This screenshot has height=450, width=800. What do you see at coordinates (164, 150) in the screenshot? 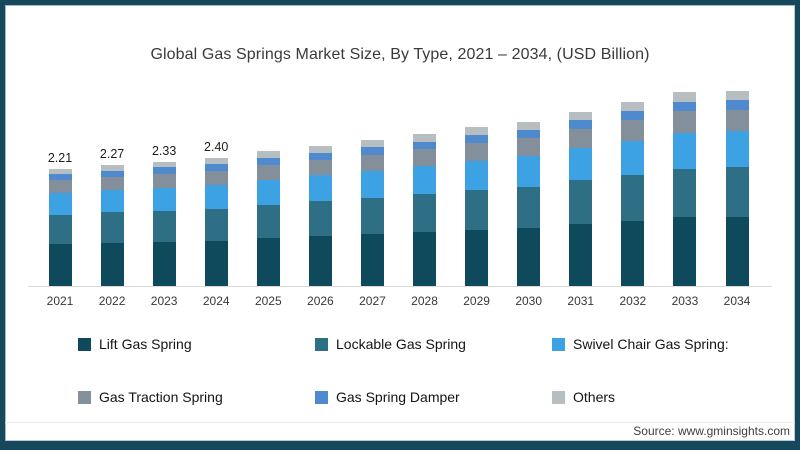
I see `bar-value-label: 2.33` at bounding box center [164, 150].